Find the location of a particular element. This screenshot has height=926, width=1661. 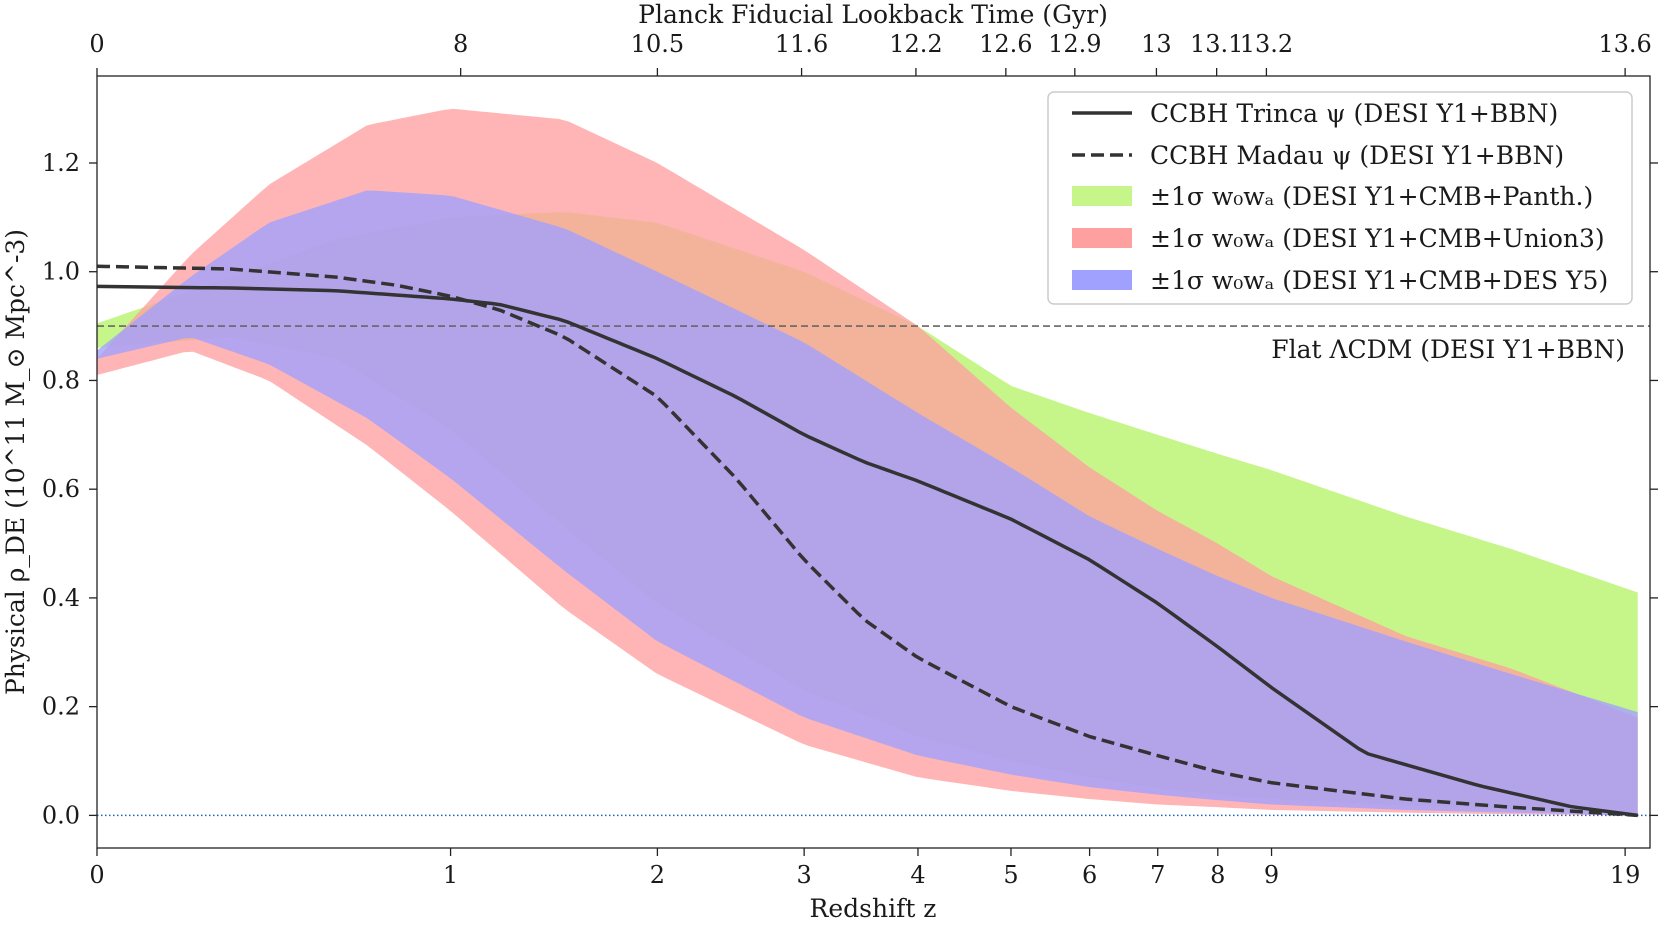

legend-label-desy5: ±1σ w₀wₐ (DESI Y1+CMB+DES Y5) is located at coordinates (1379, 280).